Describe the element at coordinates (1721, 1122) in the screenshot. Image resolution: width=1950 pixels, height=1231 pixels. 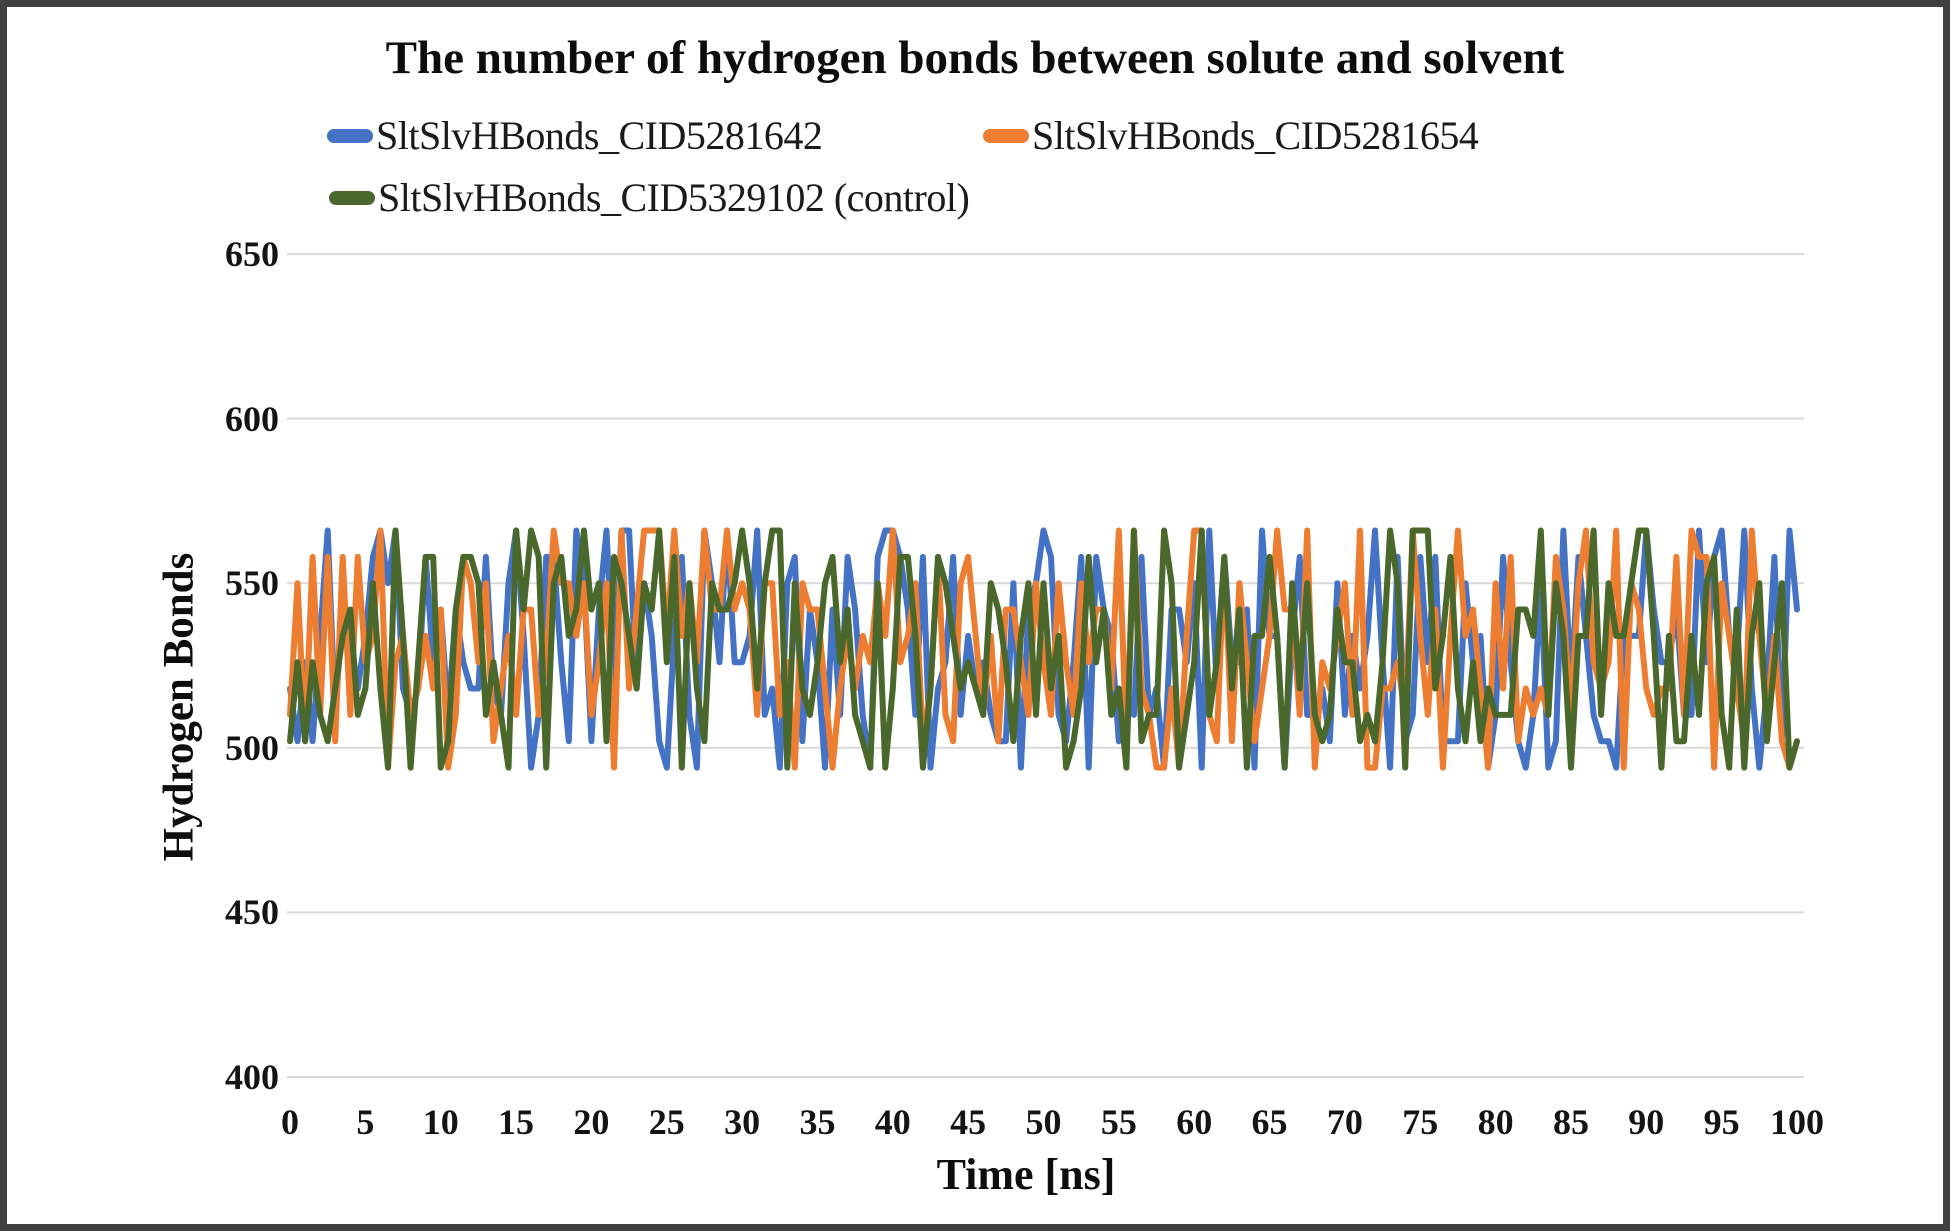
I see `x-tick-label-95: 95` at that location.